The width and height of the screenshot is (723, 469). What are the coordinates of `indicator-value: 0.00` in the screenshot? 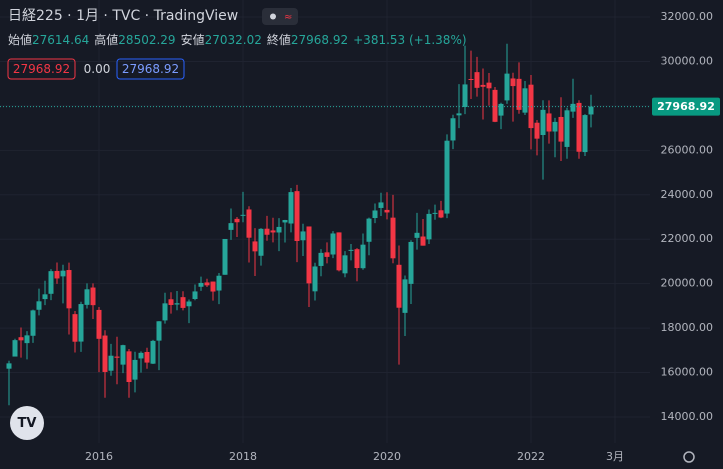 It's located at (97, 69).